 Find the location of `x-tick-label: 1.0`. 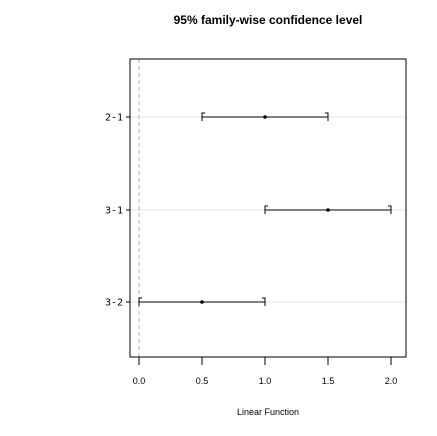

x-tick-label: 1.0 is located at coordinates (265, 381).